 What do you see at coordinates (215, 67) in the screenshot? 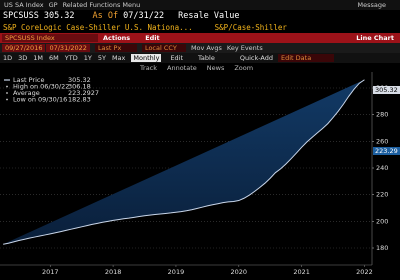
I see `tool-button: News` at bounding box center [215, 67].